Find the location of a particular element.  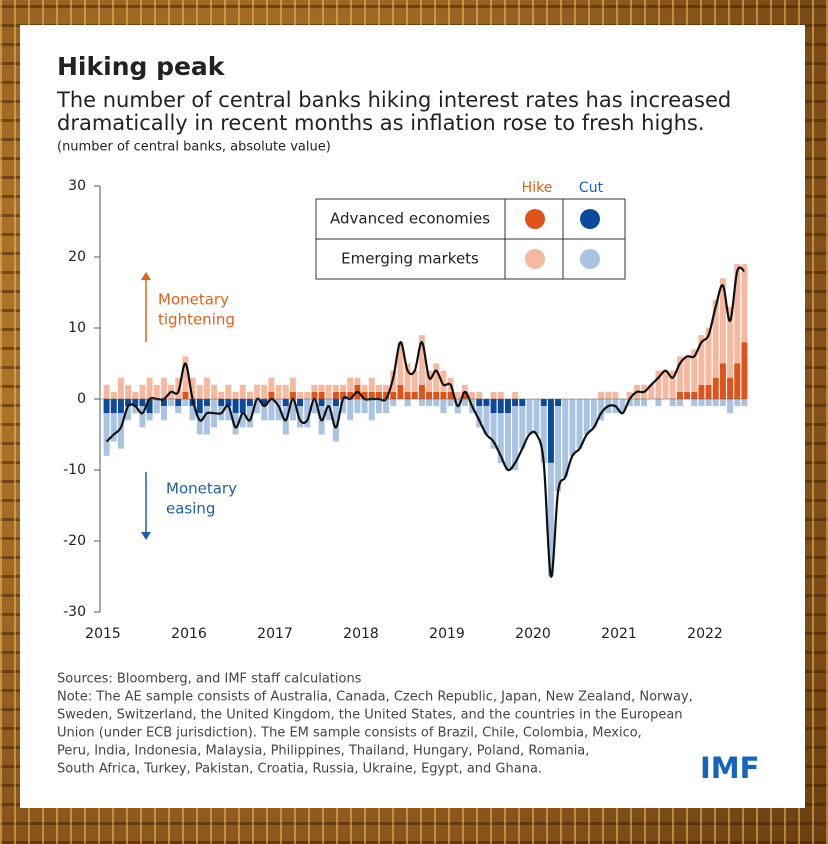

legend-swatch is located at coordinates (535, 219).